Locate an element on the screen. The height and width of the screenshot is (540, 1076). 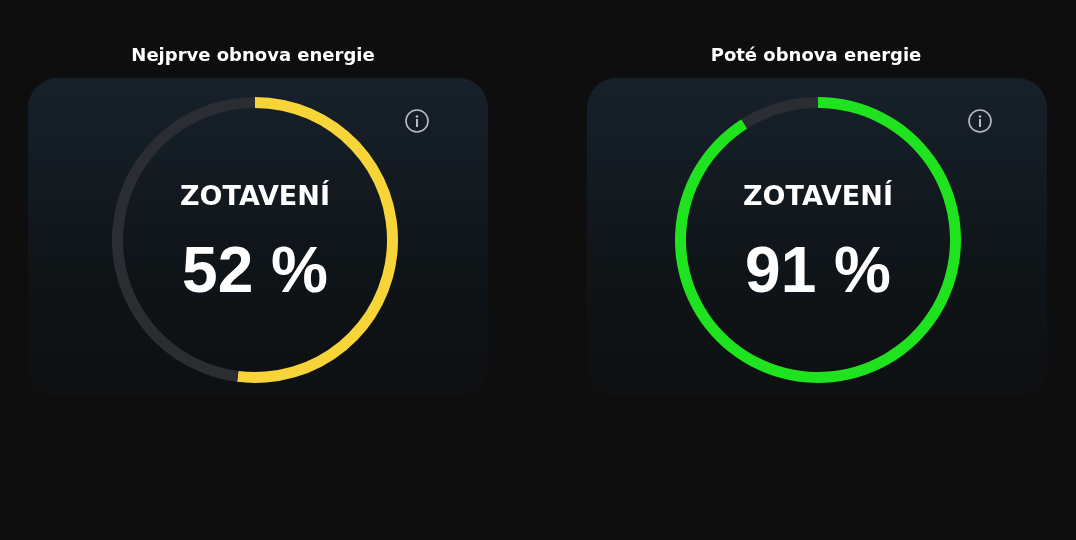
chart-title: Poté obnova energie is located at coordinates (816, 54).